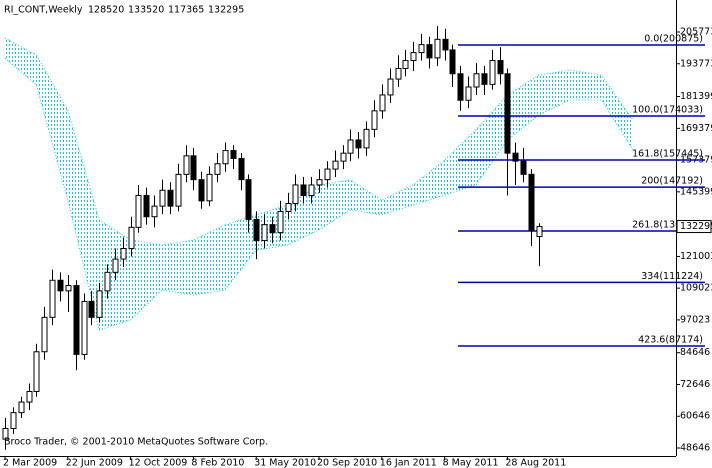 This screenshot has height=468, width=712. What do you see at coordinates (695, 447) in the screenshot?
I see `y-tick-label: 48646` at bounding box center [695, 447].